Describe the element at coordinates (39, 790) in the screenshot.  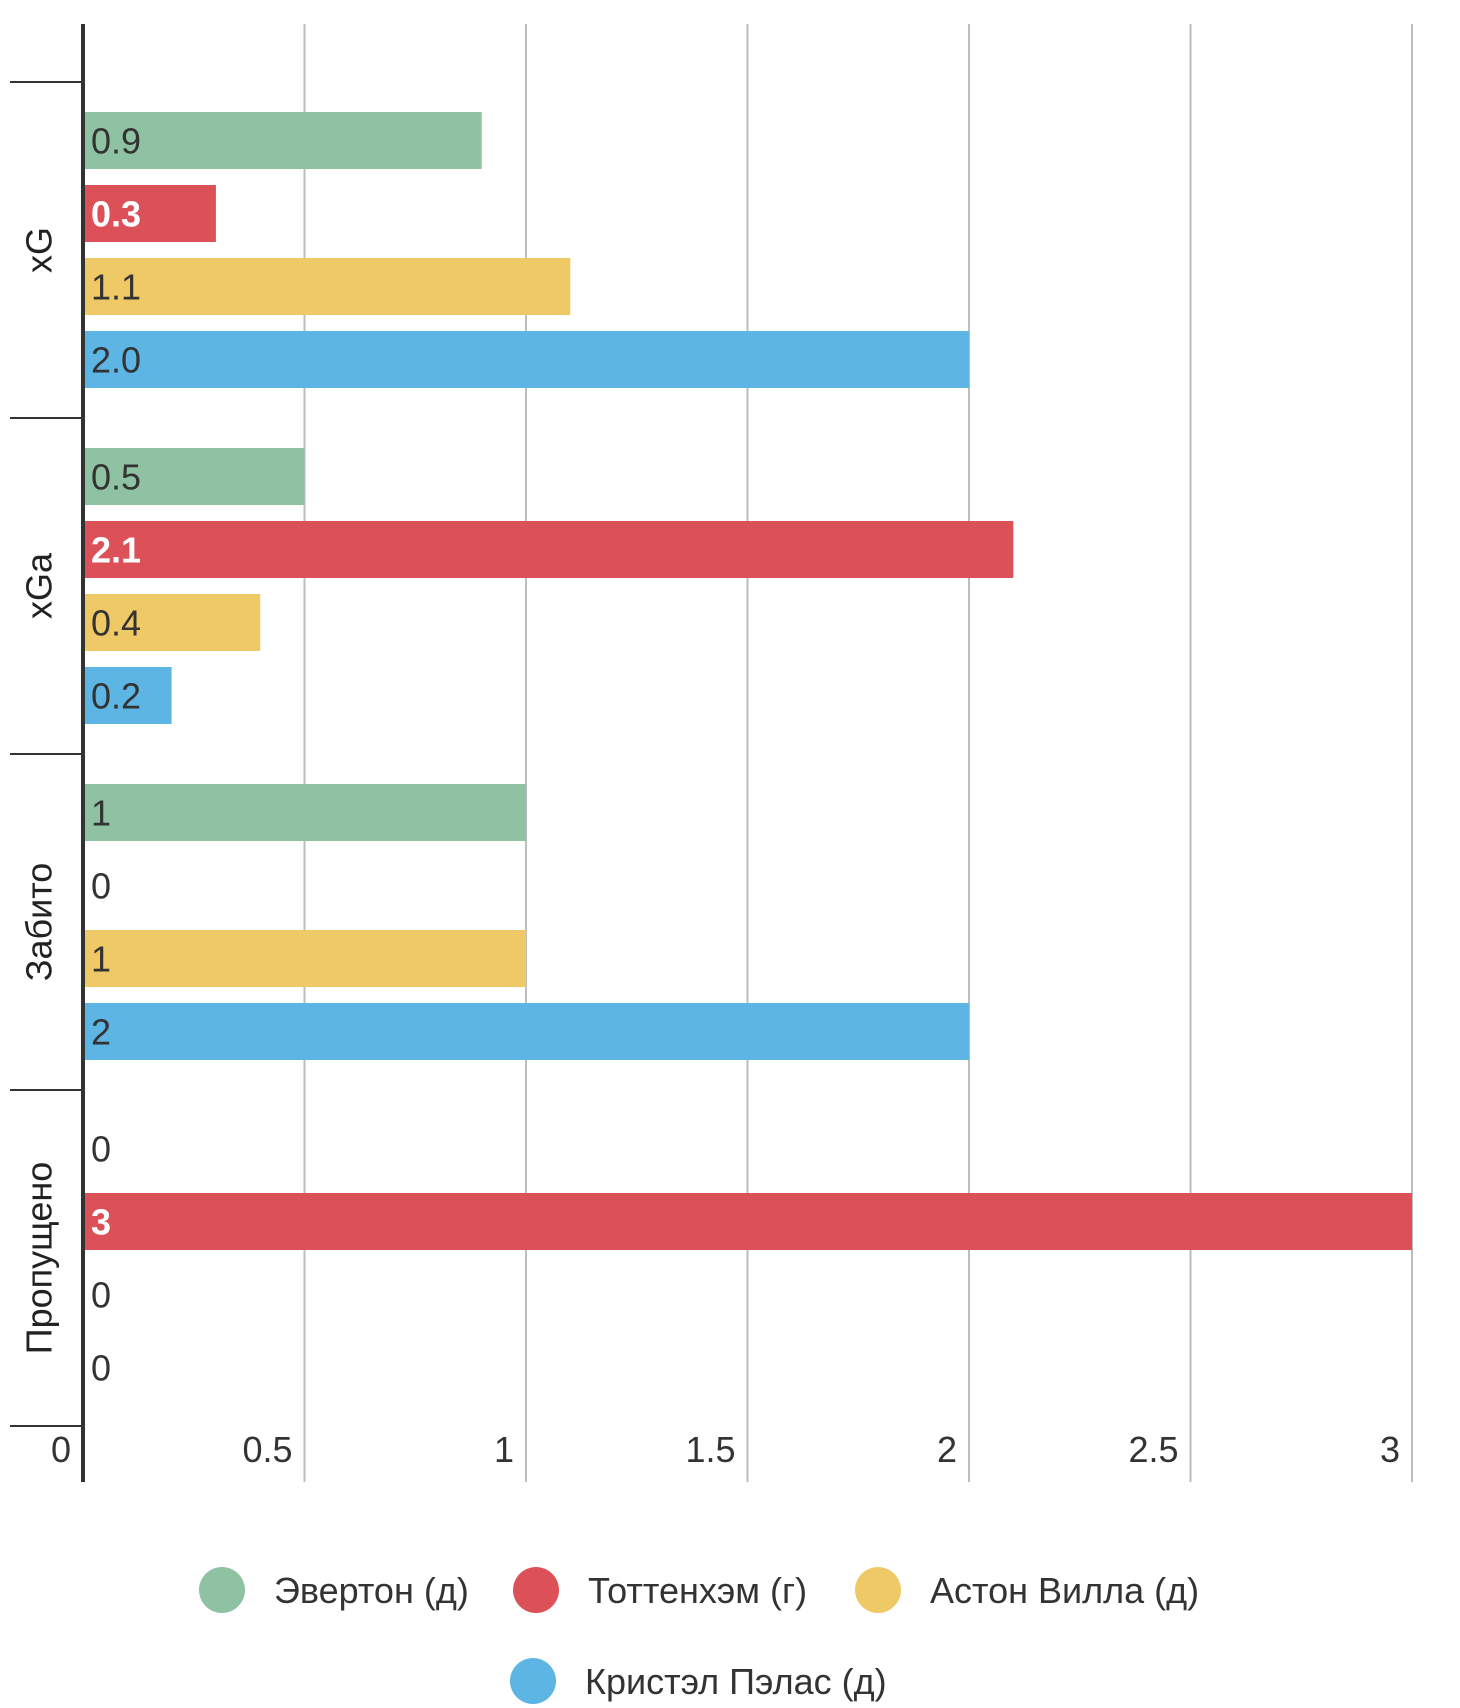
I see `category-labels: xG xGa Забито Пропущено` at that location.